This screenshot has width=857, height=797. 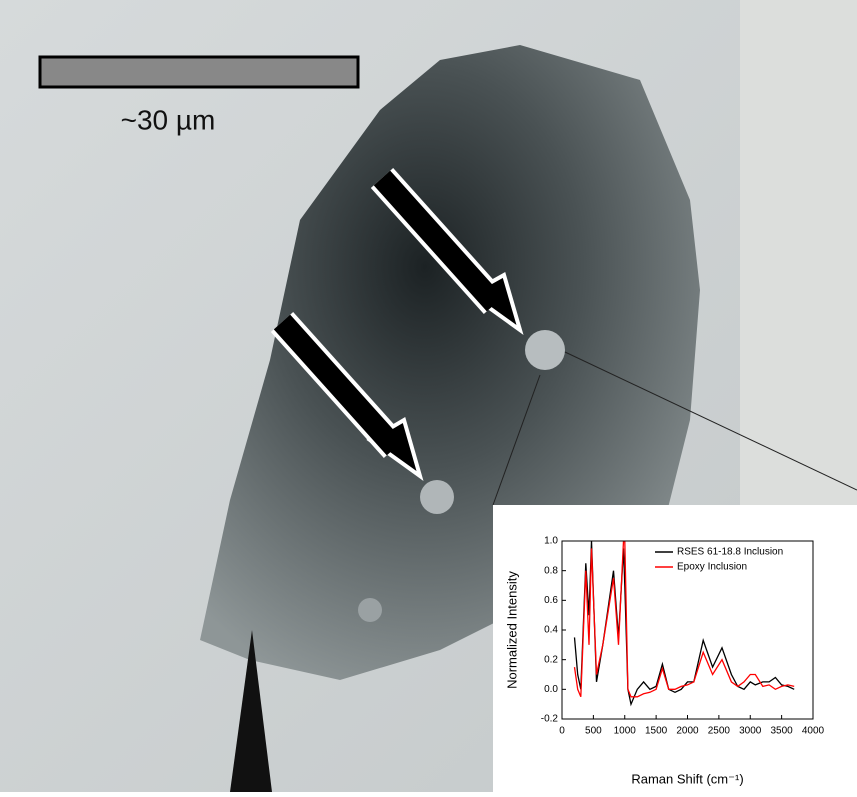 I want to click on x-tick-label: 500, so click(x=593, y=731).